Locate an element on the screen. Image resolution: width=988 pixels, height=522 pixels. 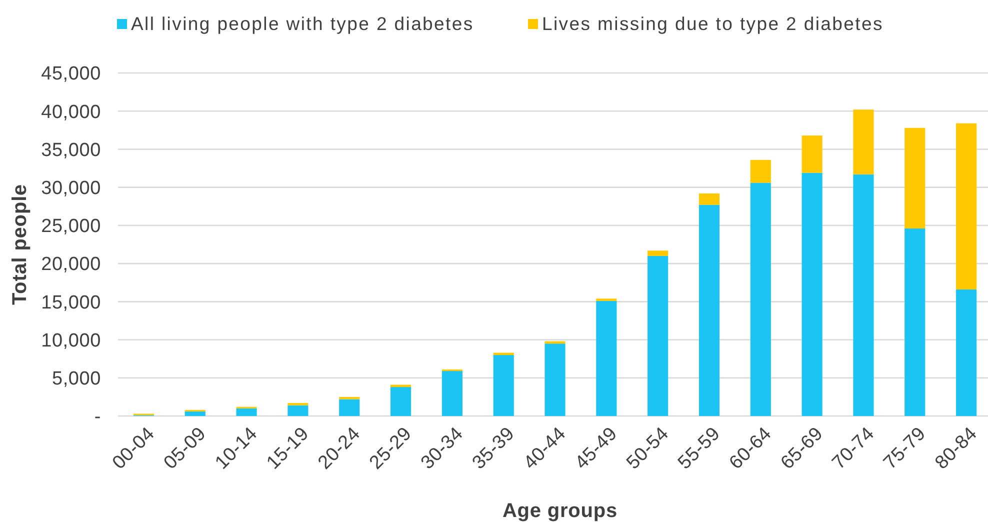
y-tick-label: 5,000 is located at coordinates (76, 379).